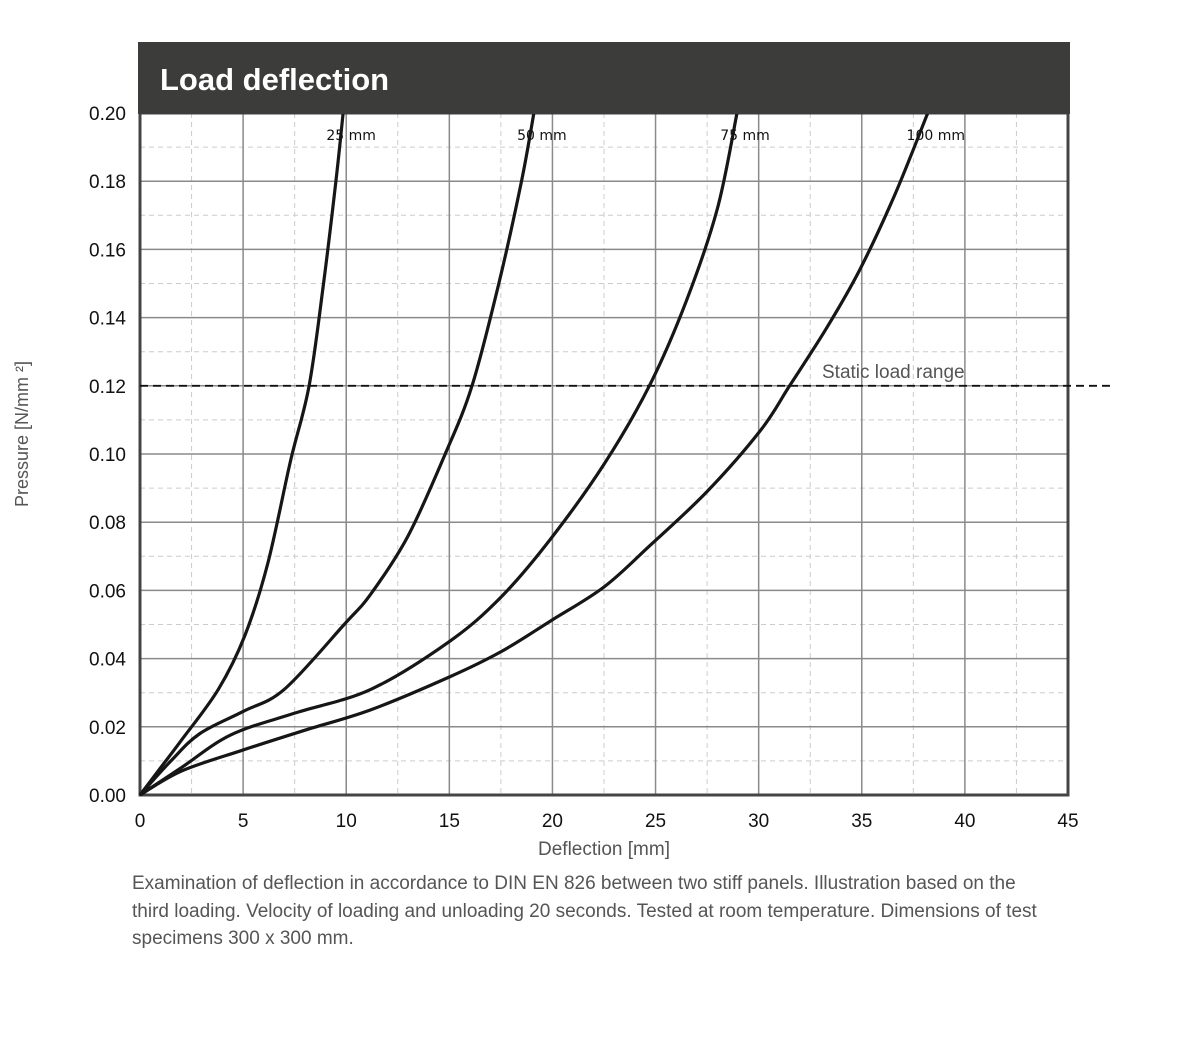  What do you see at coordinates (745, 136) in the screenshot?
I see `series-label: 75 mm` at bounding box center [745, 136].